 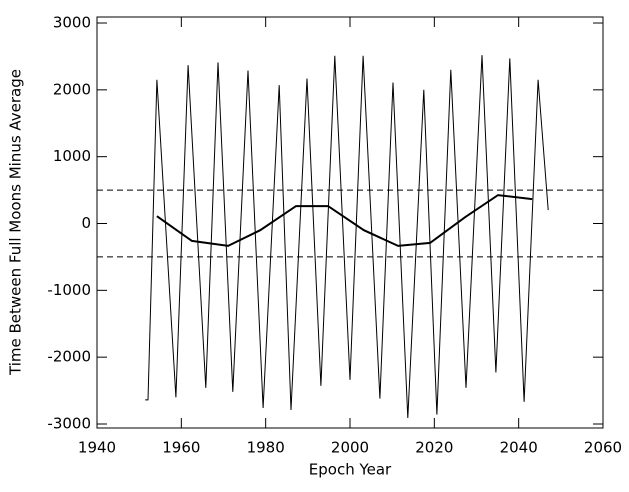 I want to click on x-axis-label: Epoch Year, so click(x=350, y=470).